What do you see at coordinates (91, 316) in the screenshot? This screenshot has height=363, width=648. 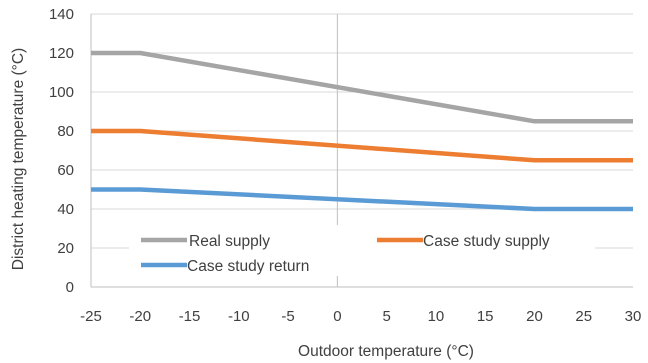 I see `x-tick-label: -25` at bounding box center [91, 316].